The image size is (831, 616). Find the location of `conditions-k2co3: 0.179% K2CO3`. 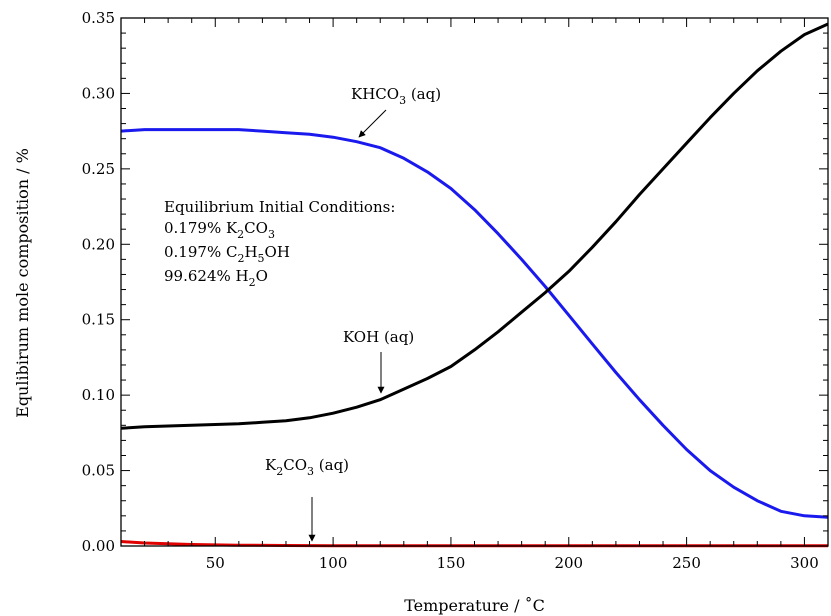

conditions-k2co3: 0.179% K2CO3 is located at coordinates (219, 230).